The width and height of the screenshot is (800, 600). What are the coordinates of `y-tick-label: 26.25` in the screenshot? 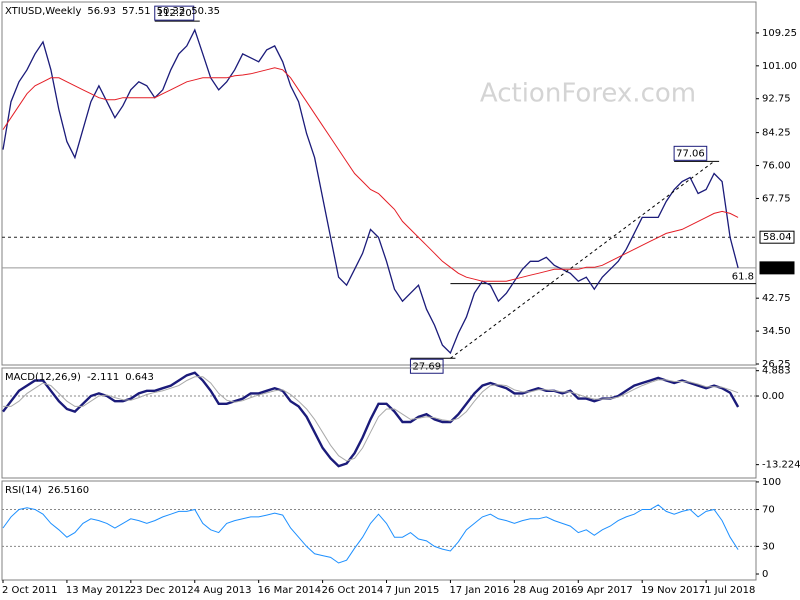 It's located at (776, 364).